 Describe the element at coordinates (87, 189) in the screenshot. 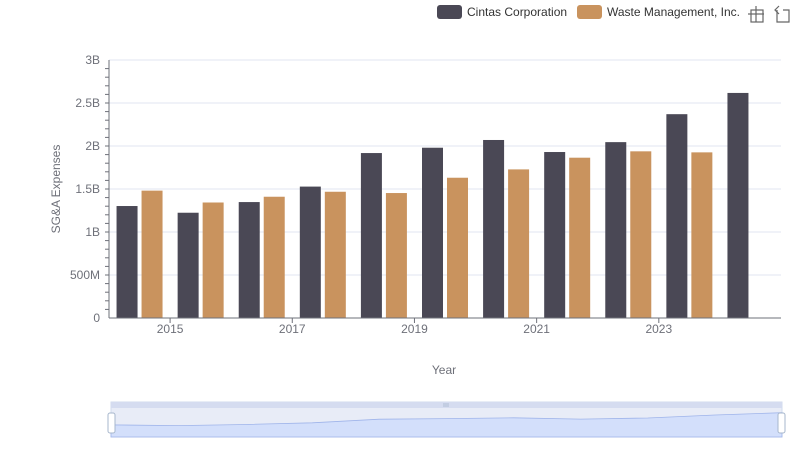

I see `y-tick-label: 1.5B` at that location.